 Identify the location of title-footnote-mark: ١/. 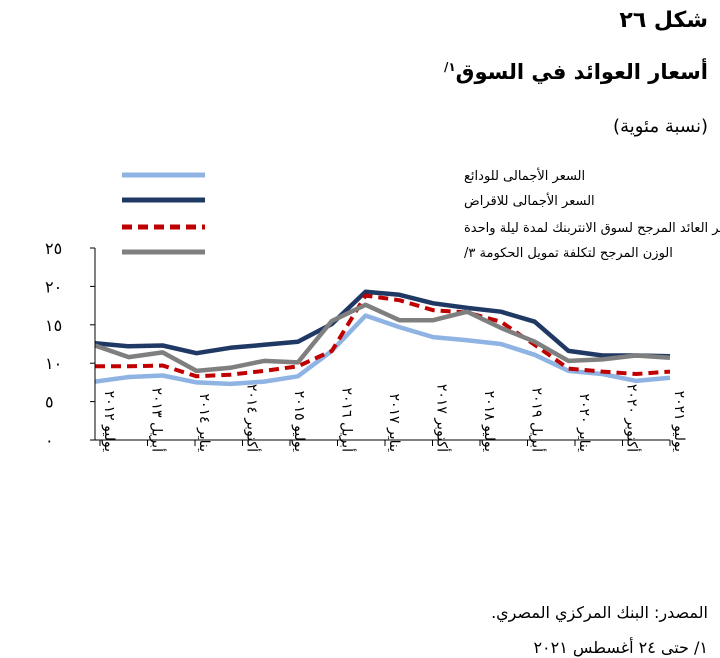
(449, 67).